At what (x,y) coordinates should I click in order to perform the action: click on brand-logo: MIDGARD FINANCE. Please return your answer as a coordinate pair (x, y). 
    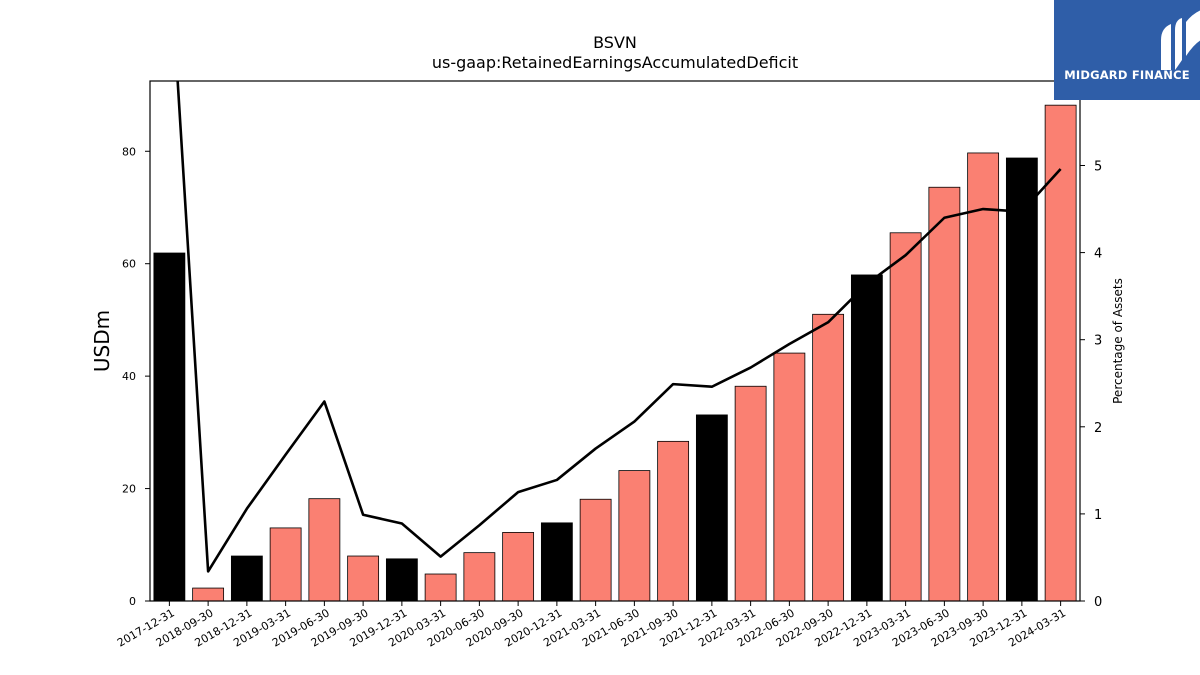
    Looking at the image, I should click on (1127, 50).